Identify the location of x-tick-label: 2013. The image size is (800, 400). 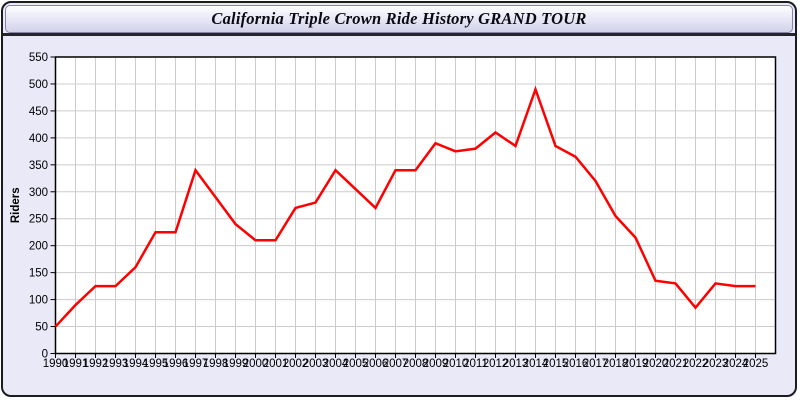
(516, 364).